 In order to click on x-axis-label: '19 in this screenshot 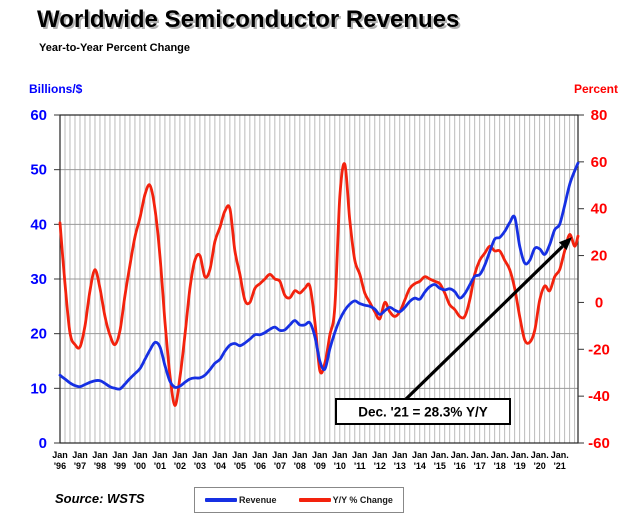, I will do `click(520, 466)`.